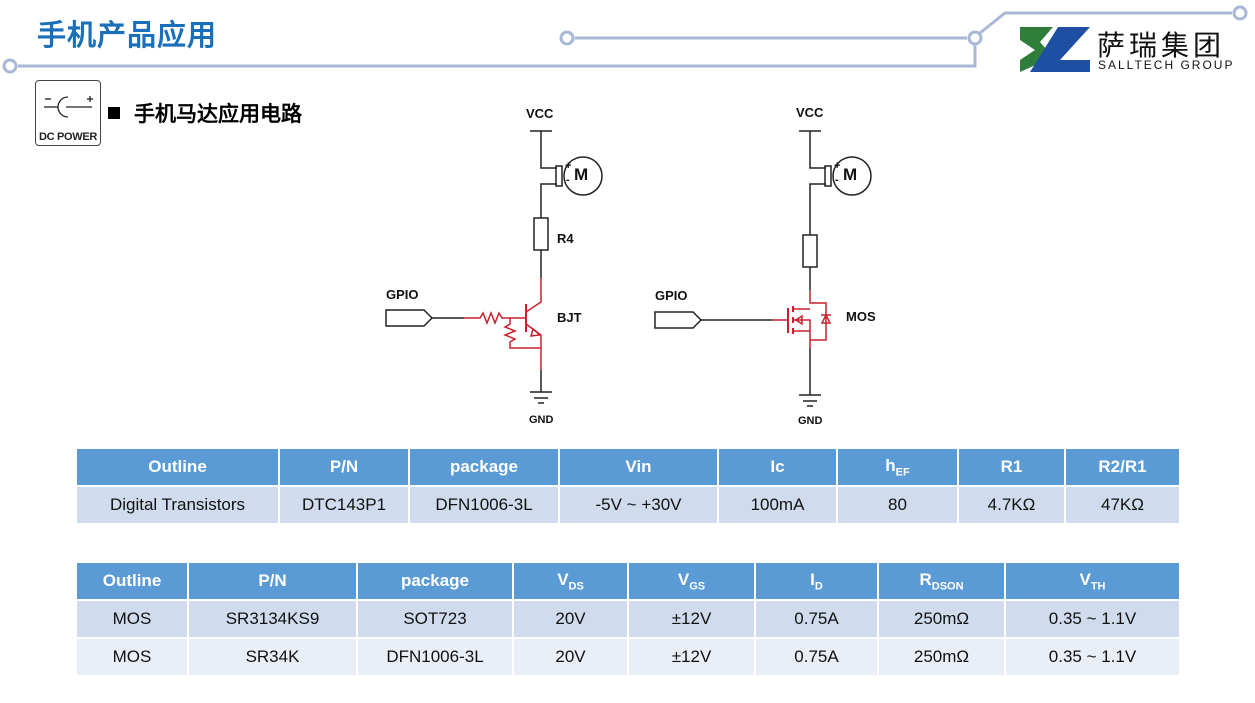  I want to click on table-cell: 100mA, so click(777, 505).